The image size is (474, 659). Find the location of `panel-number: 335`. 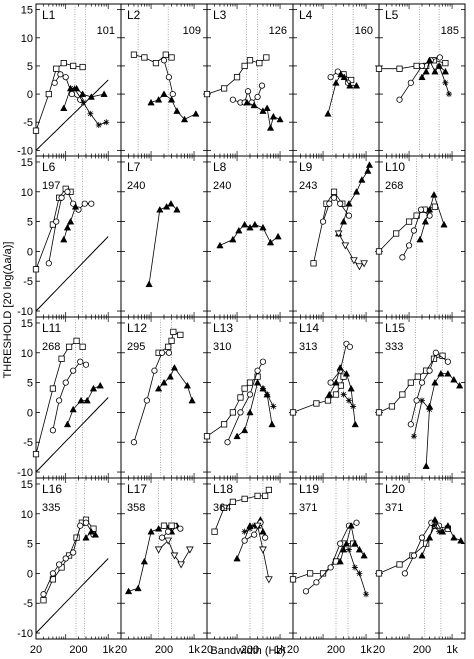

panel-number: 335 is located at coordinates (51, 508).